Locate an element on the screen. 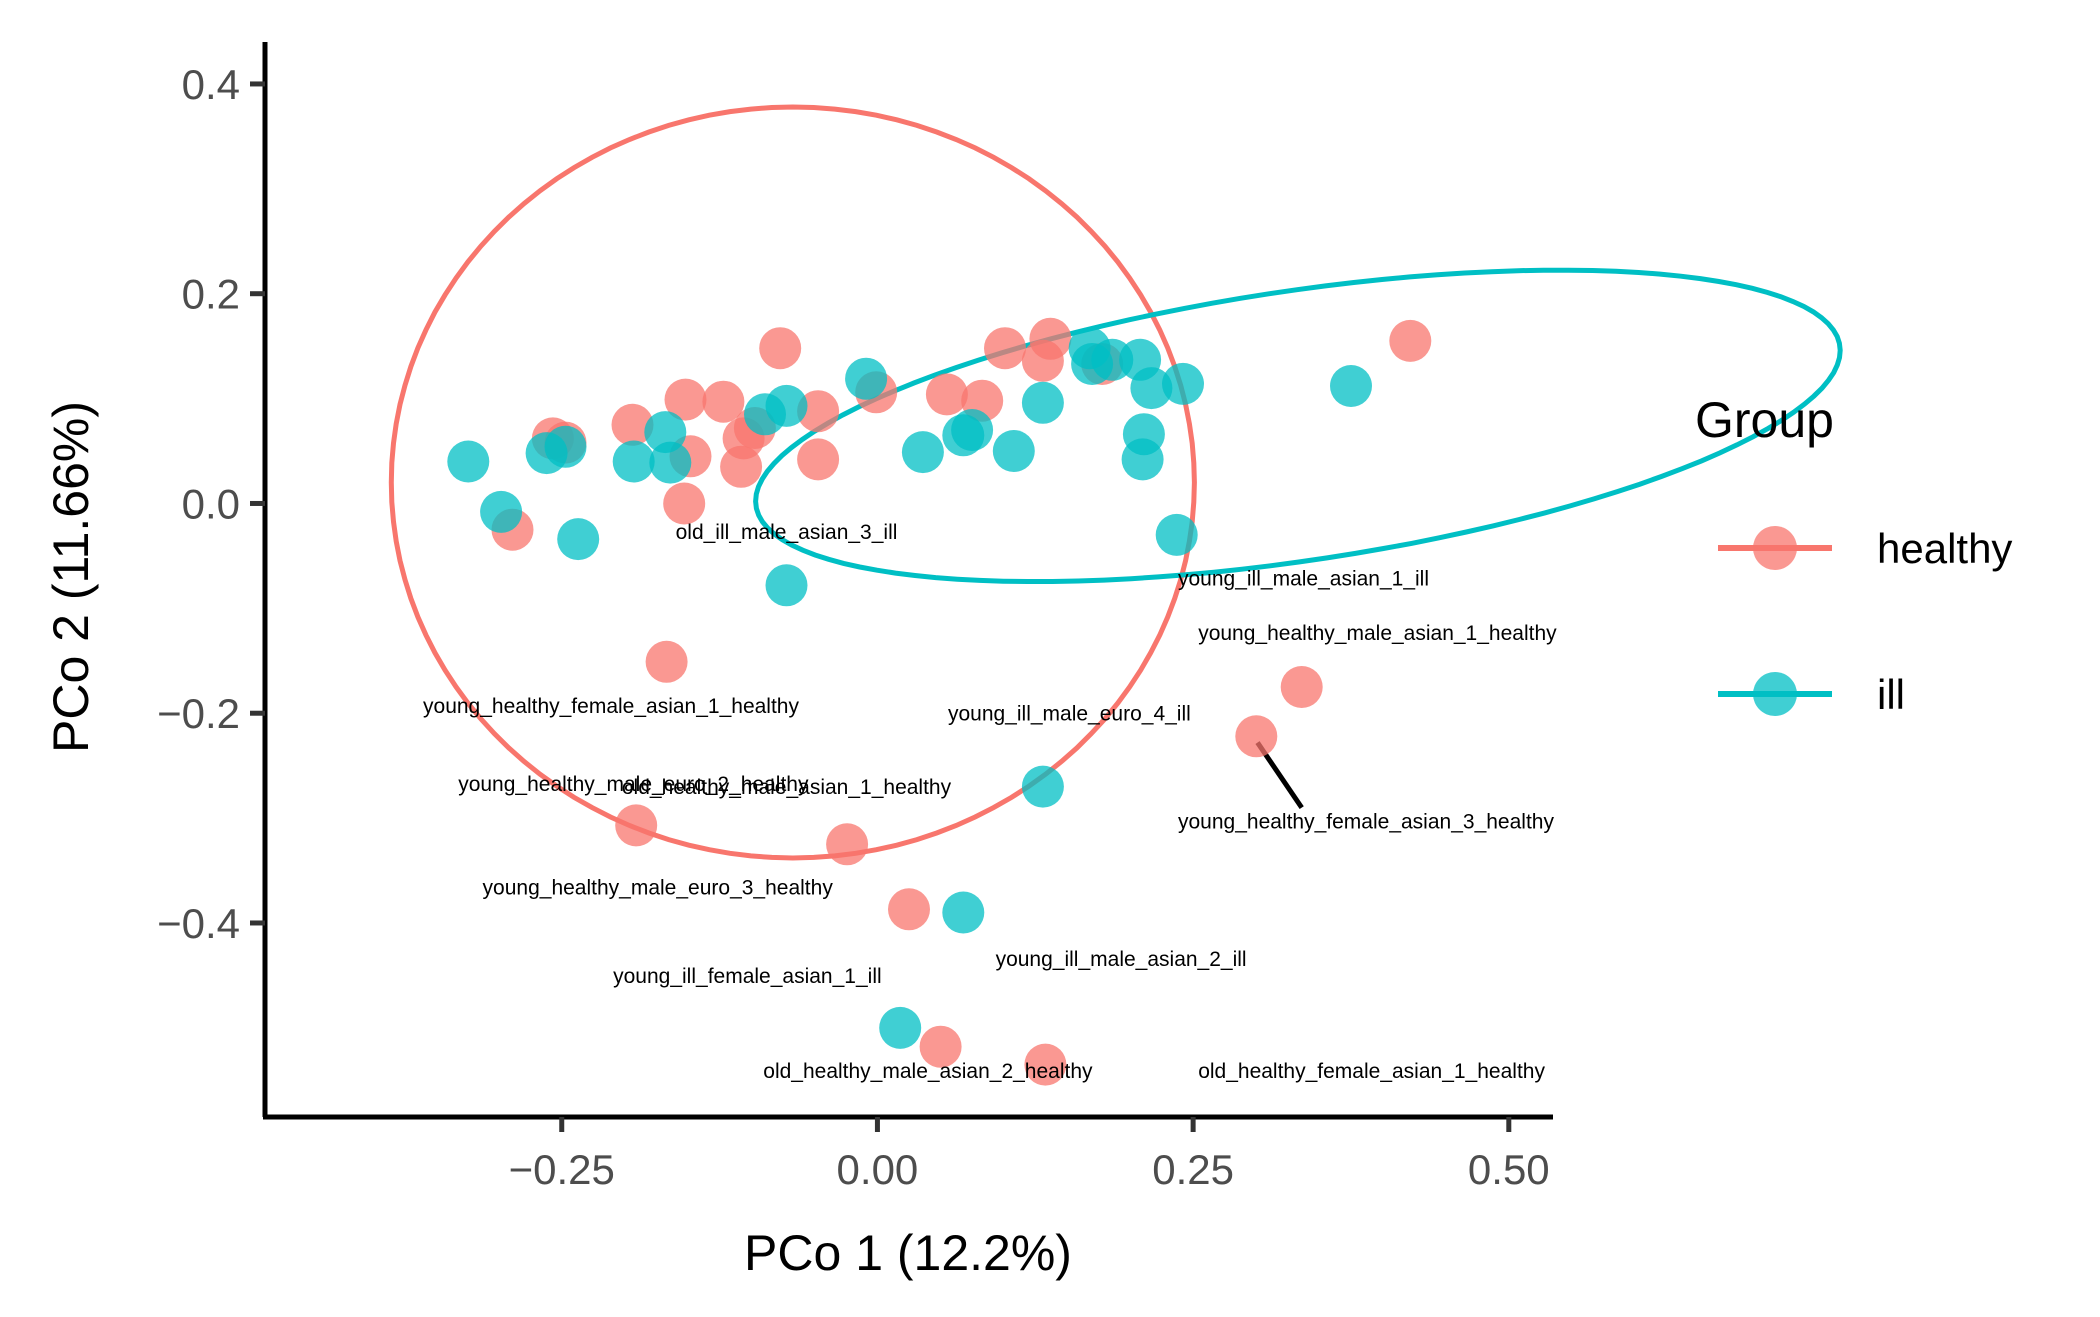  x-axis-ticks: −0.25 0.00 0.25 0.50 is located at coordinates (1029, 1155).